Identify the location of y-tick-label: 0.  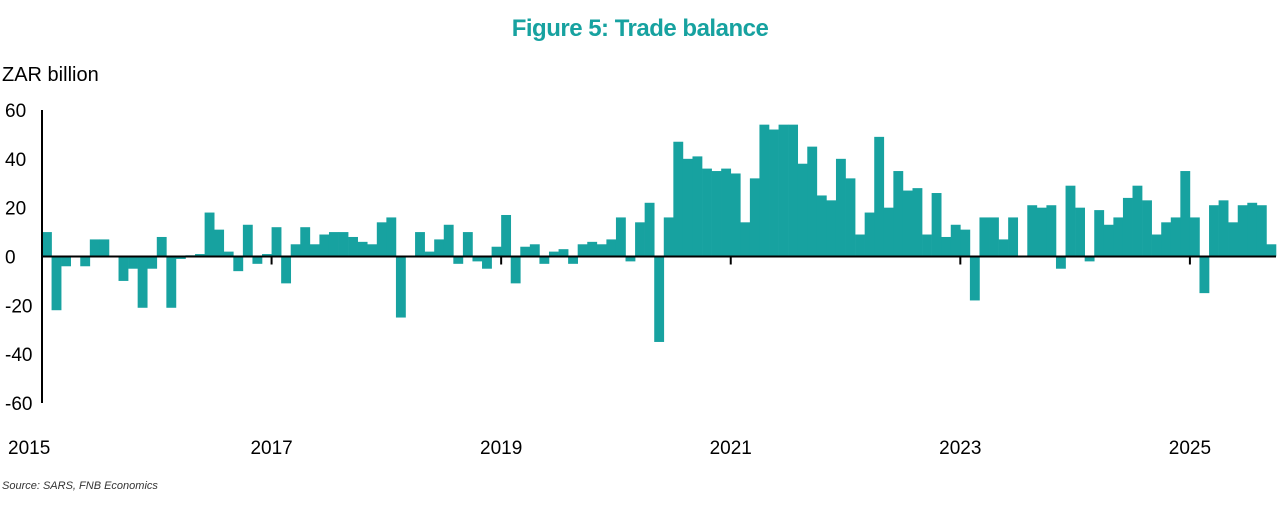
(10, 258).